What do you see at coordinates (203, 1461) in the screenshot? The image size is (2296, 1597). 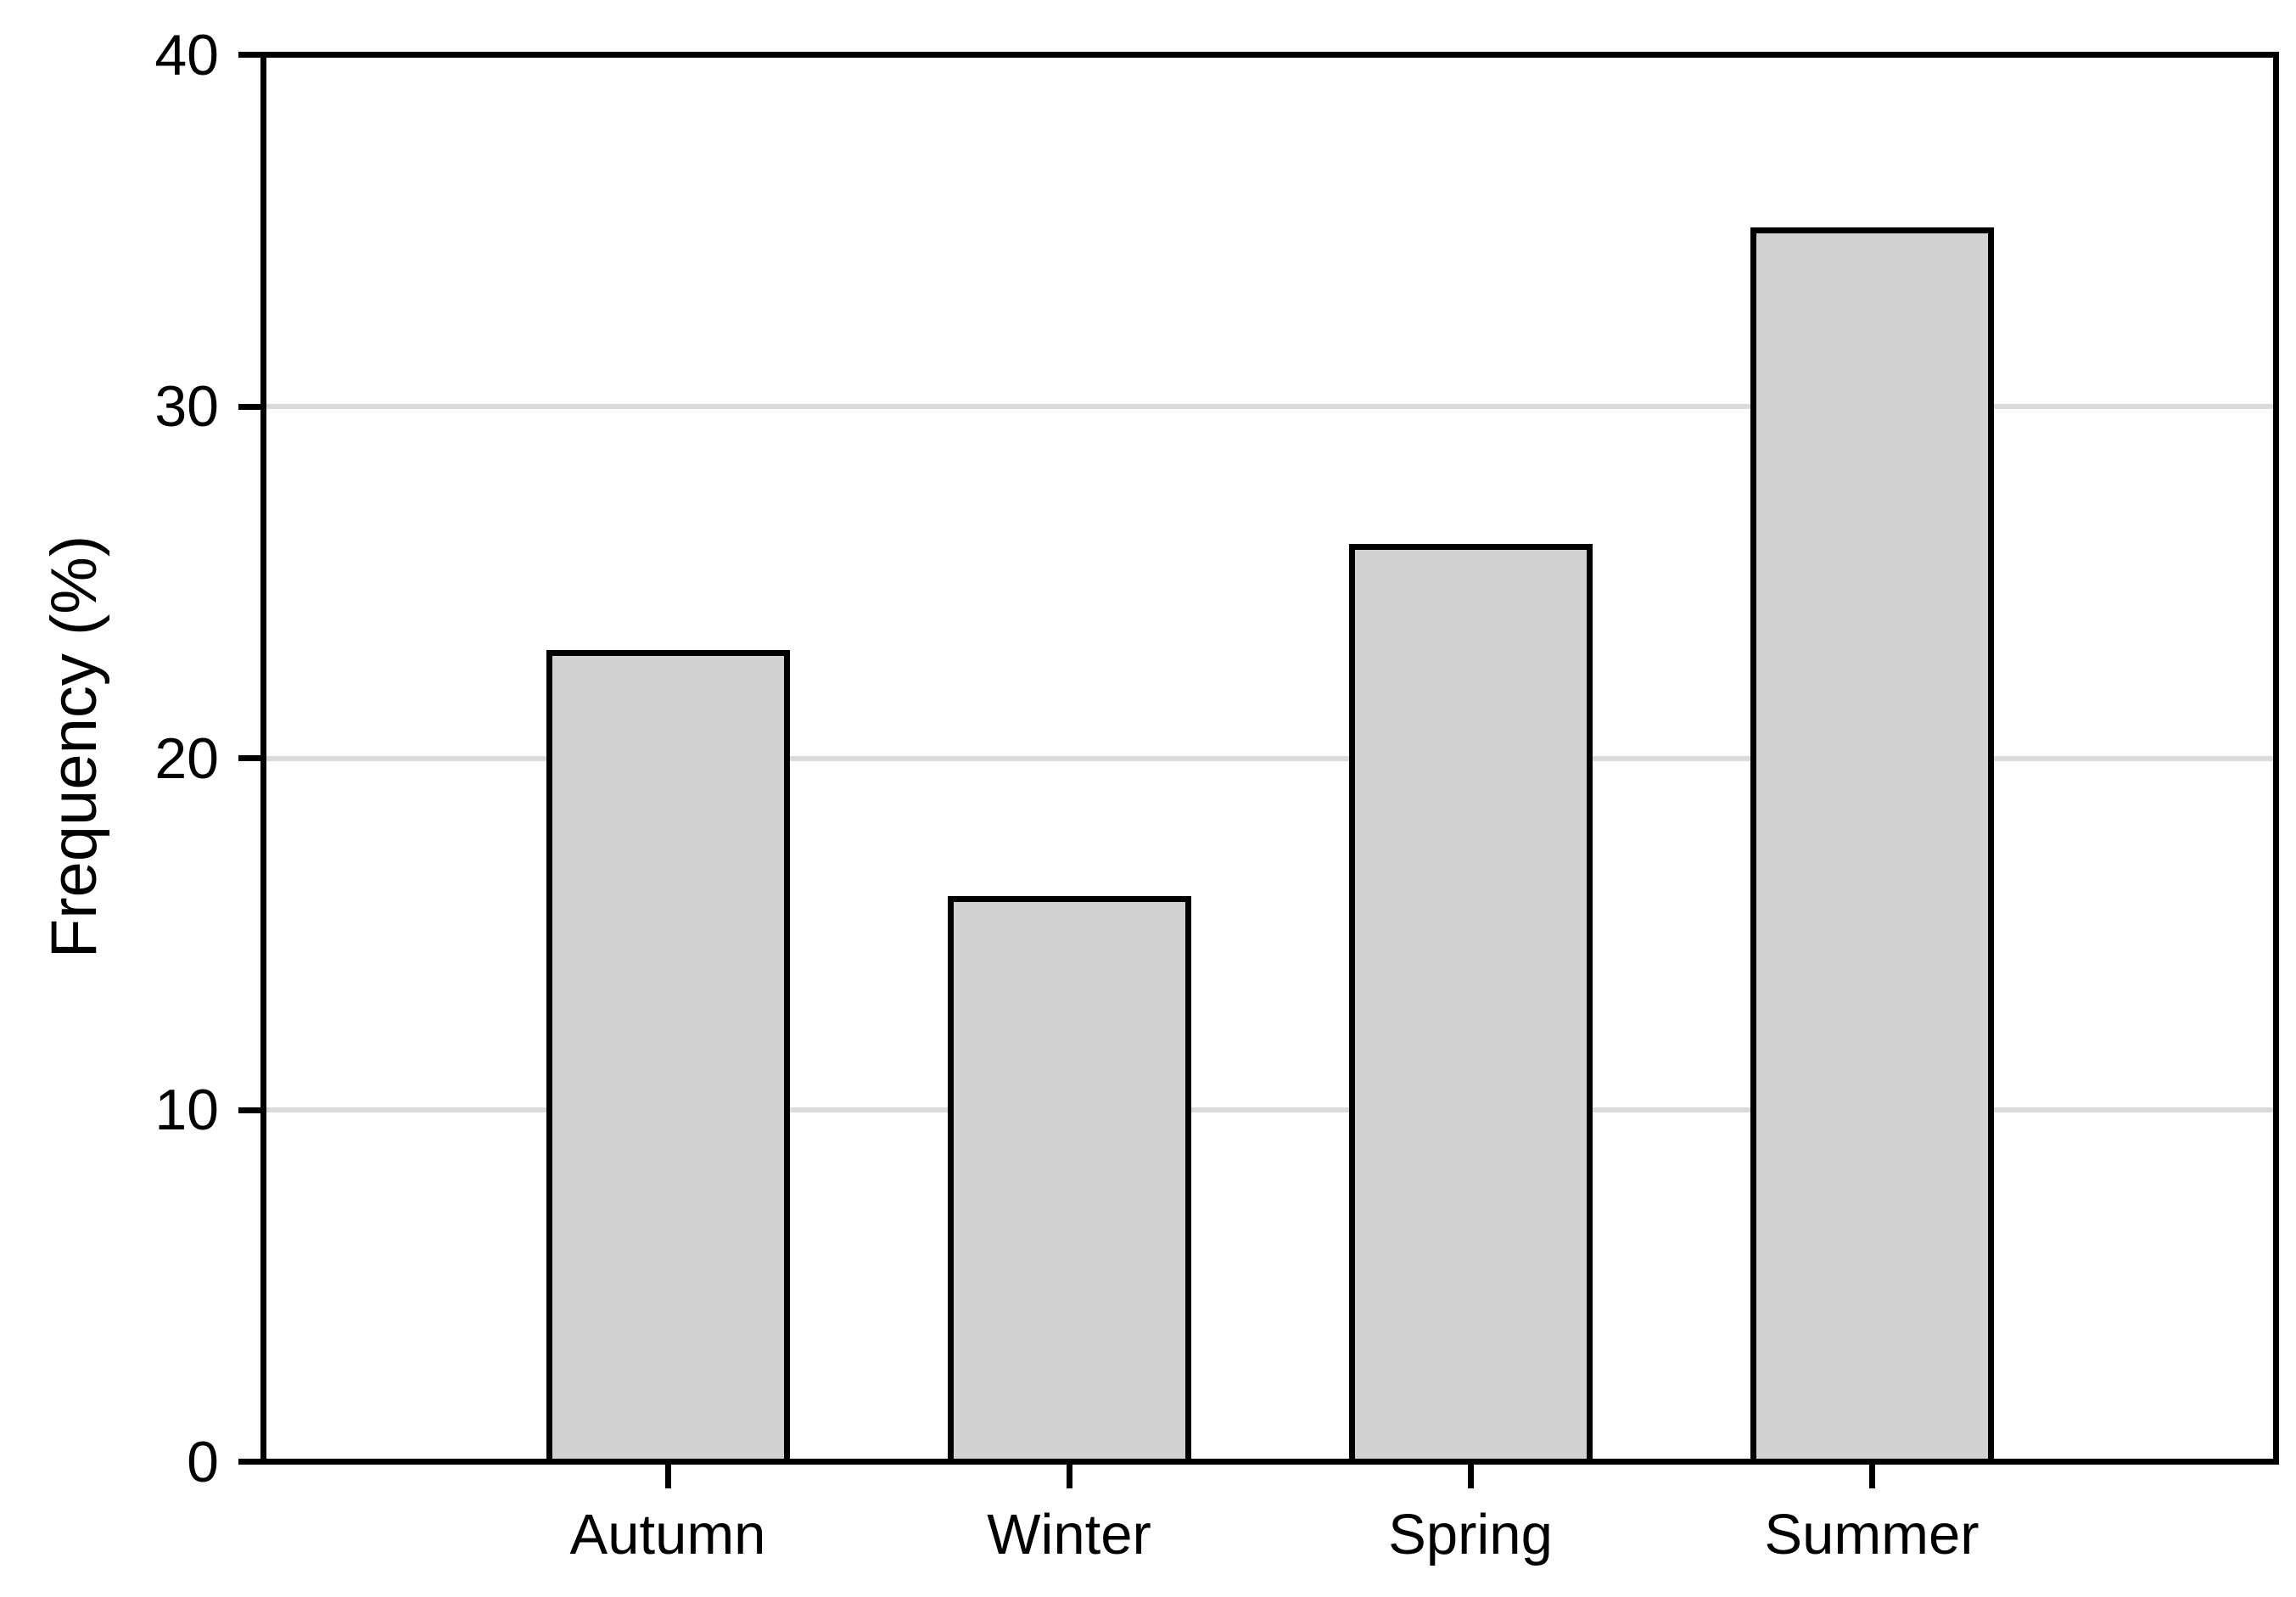 I see `y-tick-label: 0` at bounding box center [203, 1461].